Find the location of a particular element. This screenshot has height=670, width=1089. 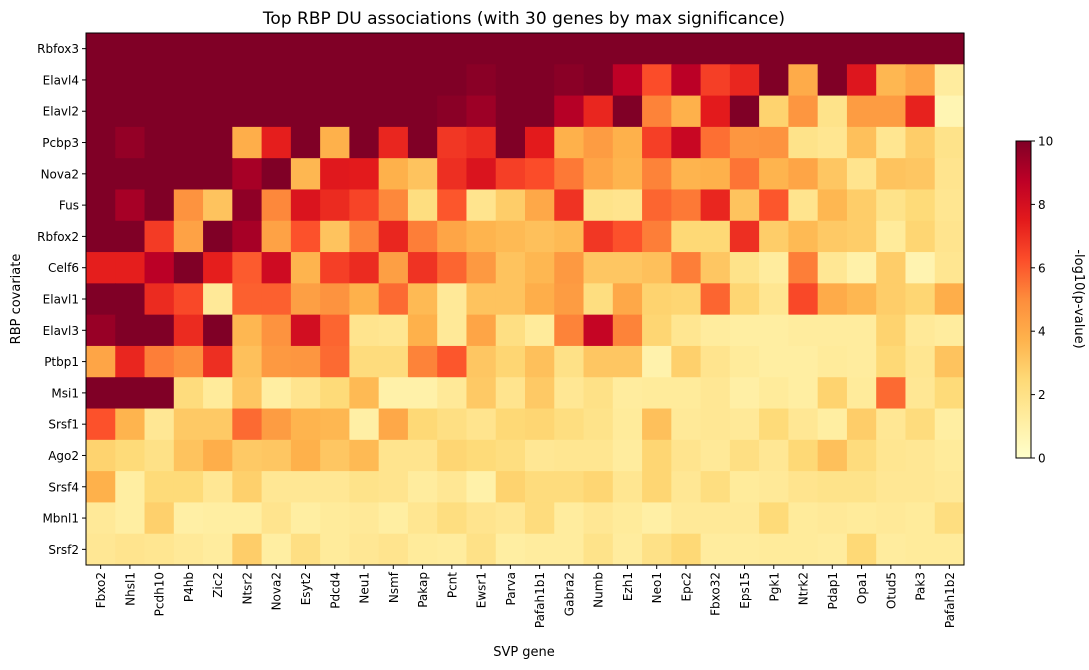

x-tick-label: Pcnt is located at coordinates (452, 585).